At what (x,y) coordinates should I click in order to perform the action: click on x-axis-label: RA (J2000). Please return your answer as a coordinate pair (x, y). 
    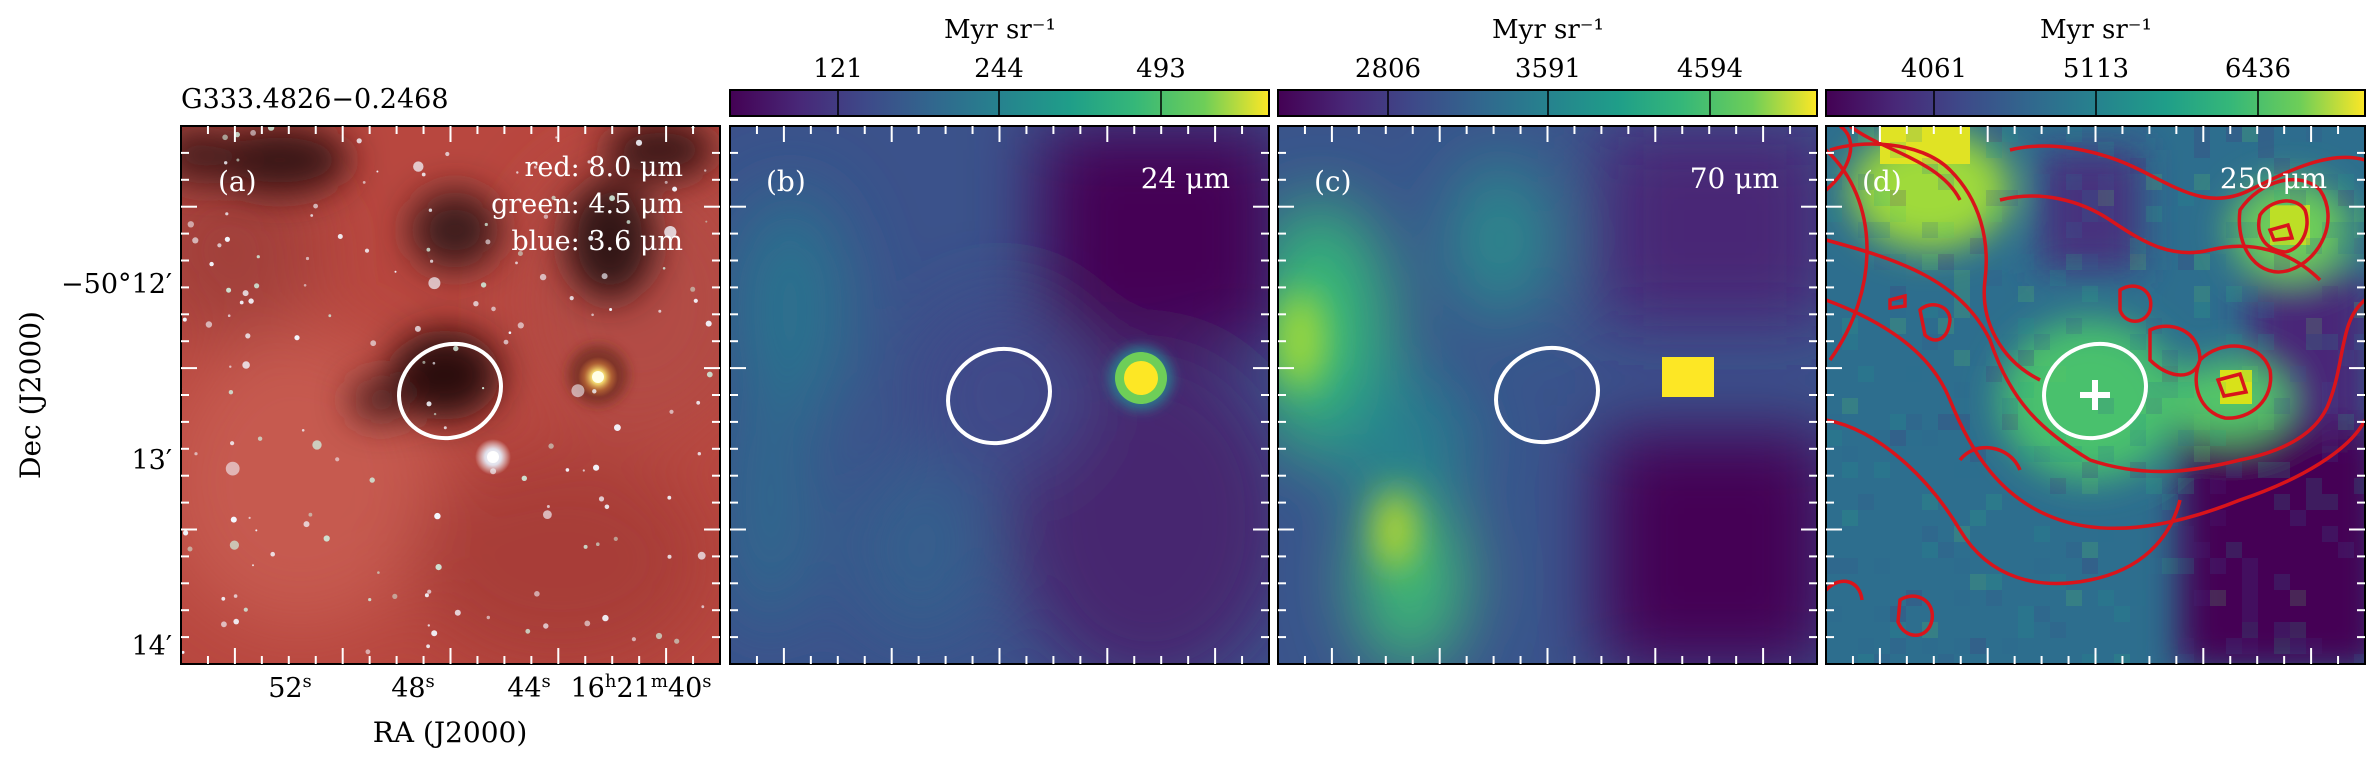
    Looking at the image, I should click on (450, 732).